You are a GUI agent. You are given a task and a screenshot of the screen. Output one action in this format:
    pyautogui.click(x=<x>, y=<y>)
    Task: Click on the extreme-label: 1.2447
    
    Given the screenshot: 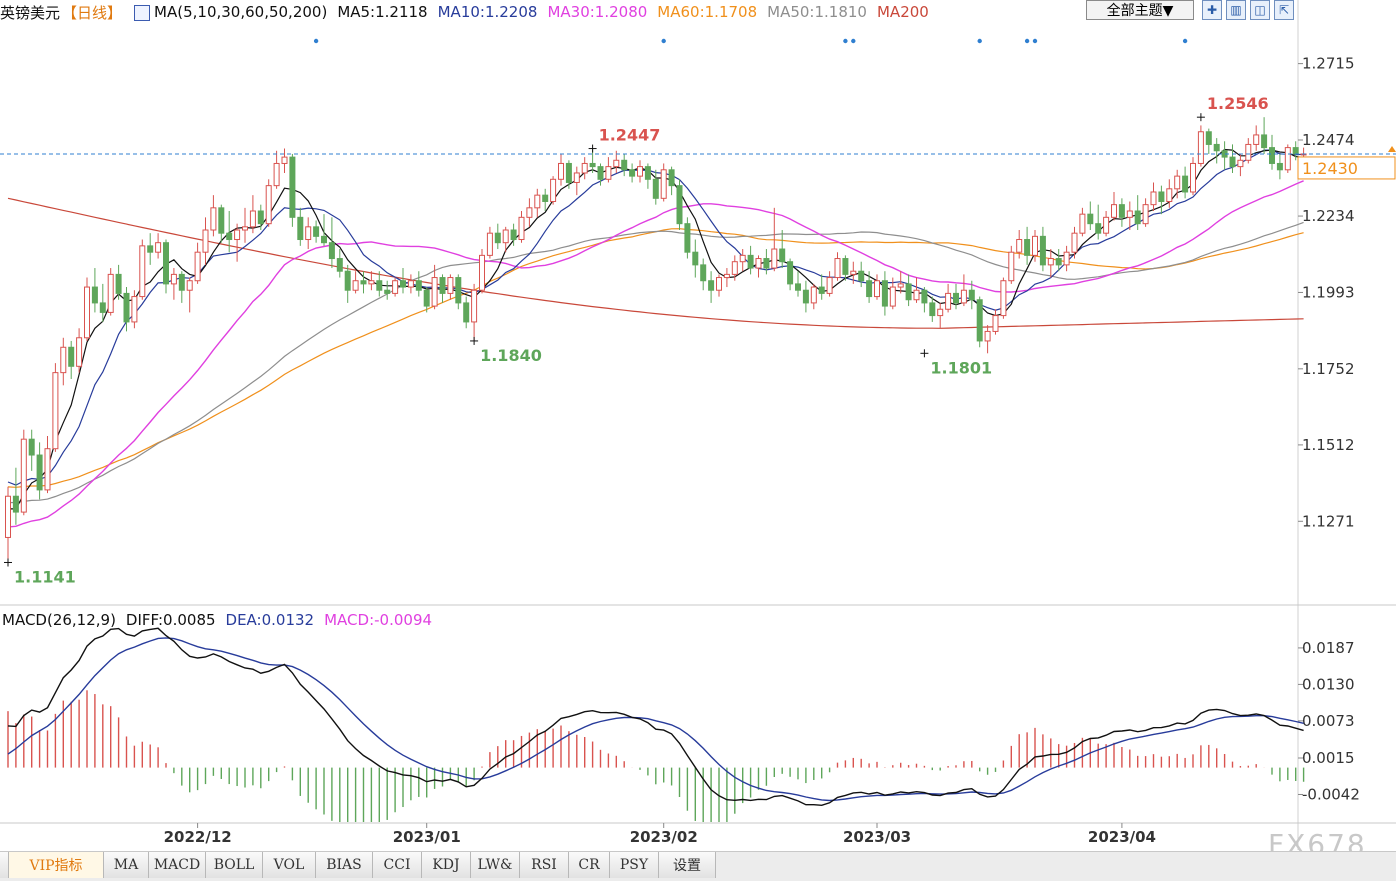 What is the action you would take?
    pyautogui.click(x=630, y=135)
    